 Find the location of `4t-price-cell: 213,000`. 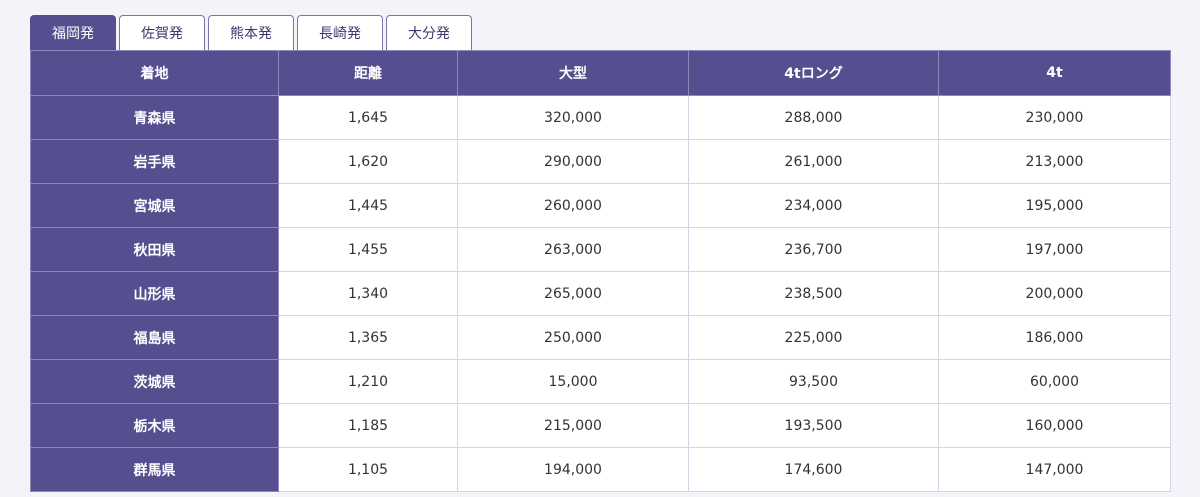

4t-price-cell: 213,000 is located at coordinates (1054, 161).